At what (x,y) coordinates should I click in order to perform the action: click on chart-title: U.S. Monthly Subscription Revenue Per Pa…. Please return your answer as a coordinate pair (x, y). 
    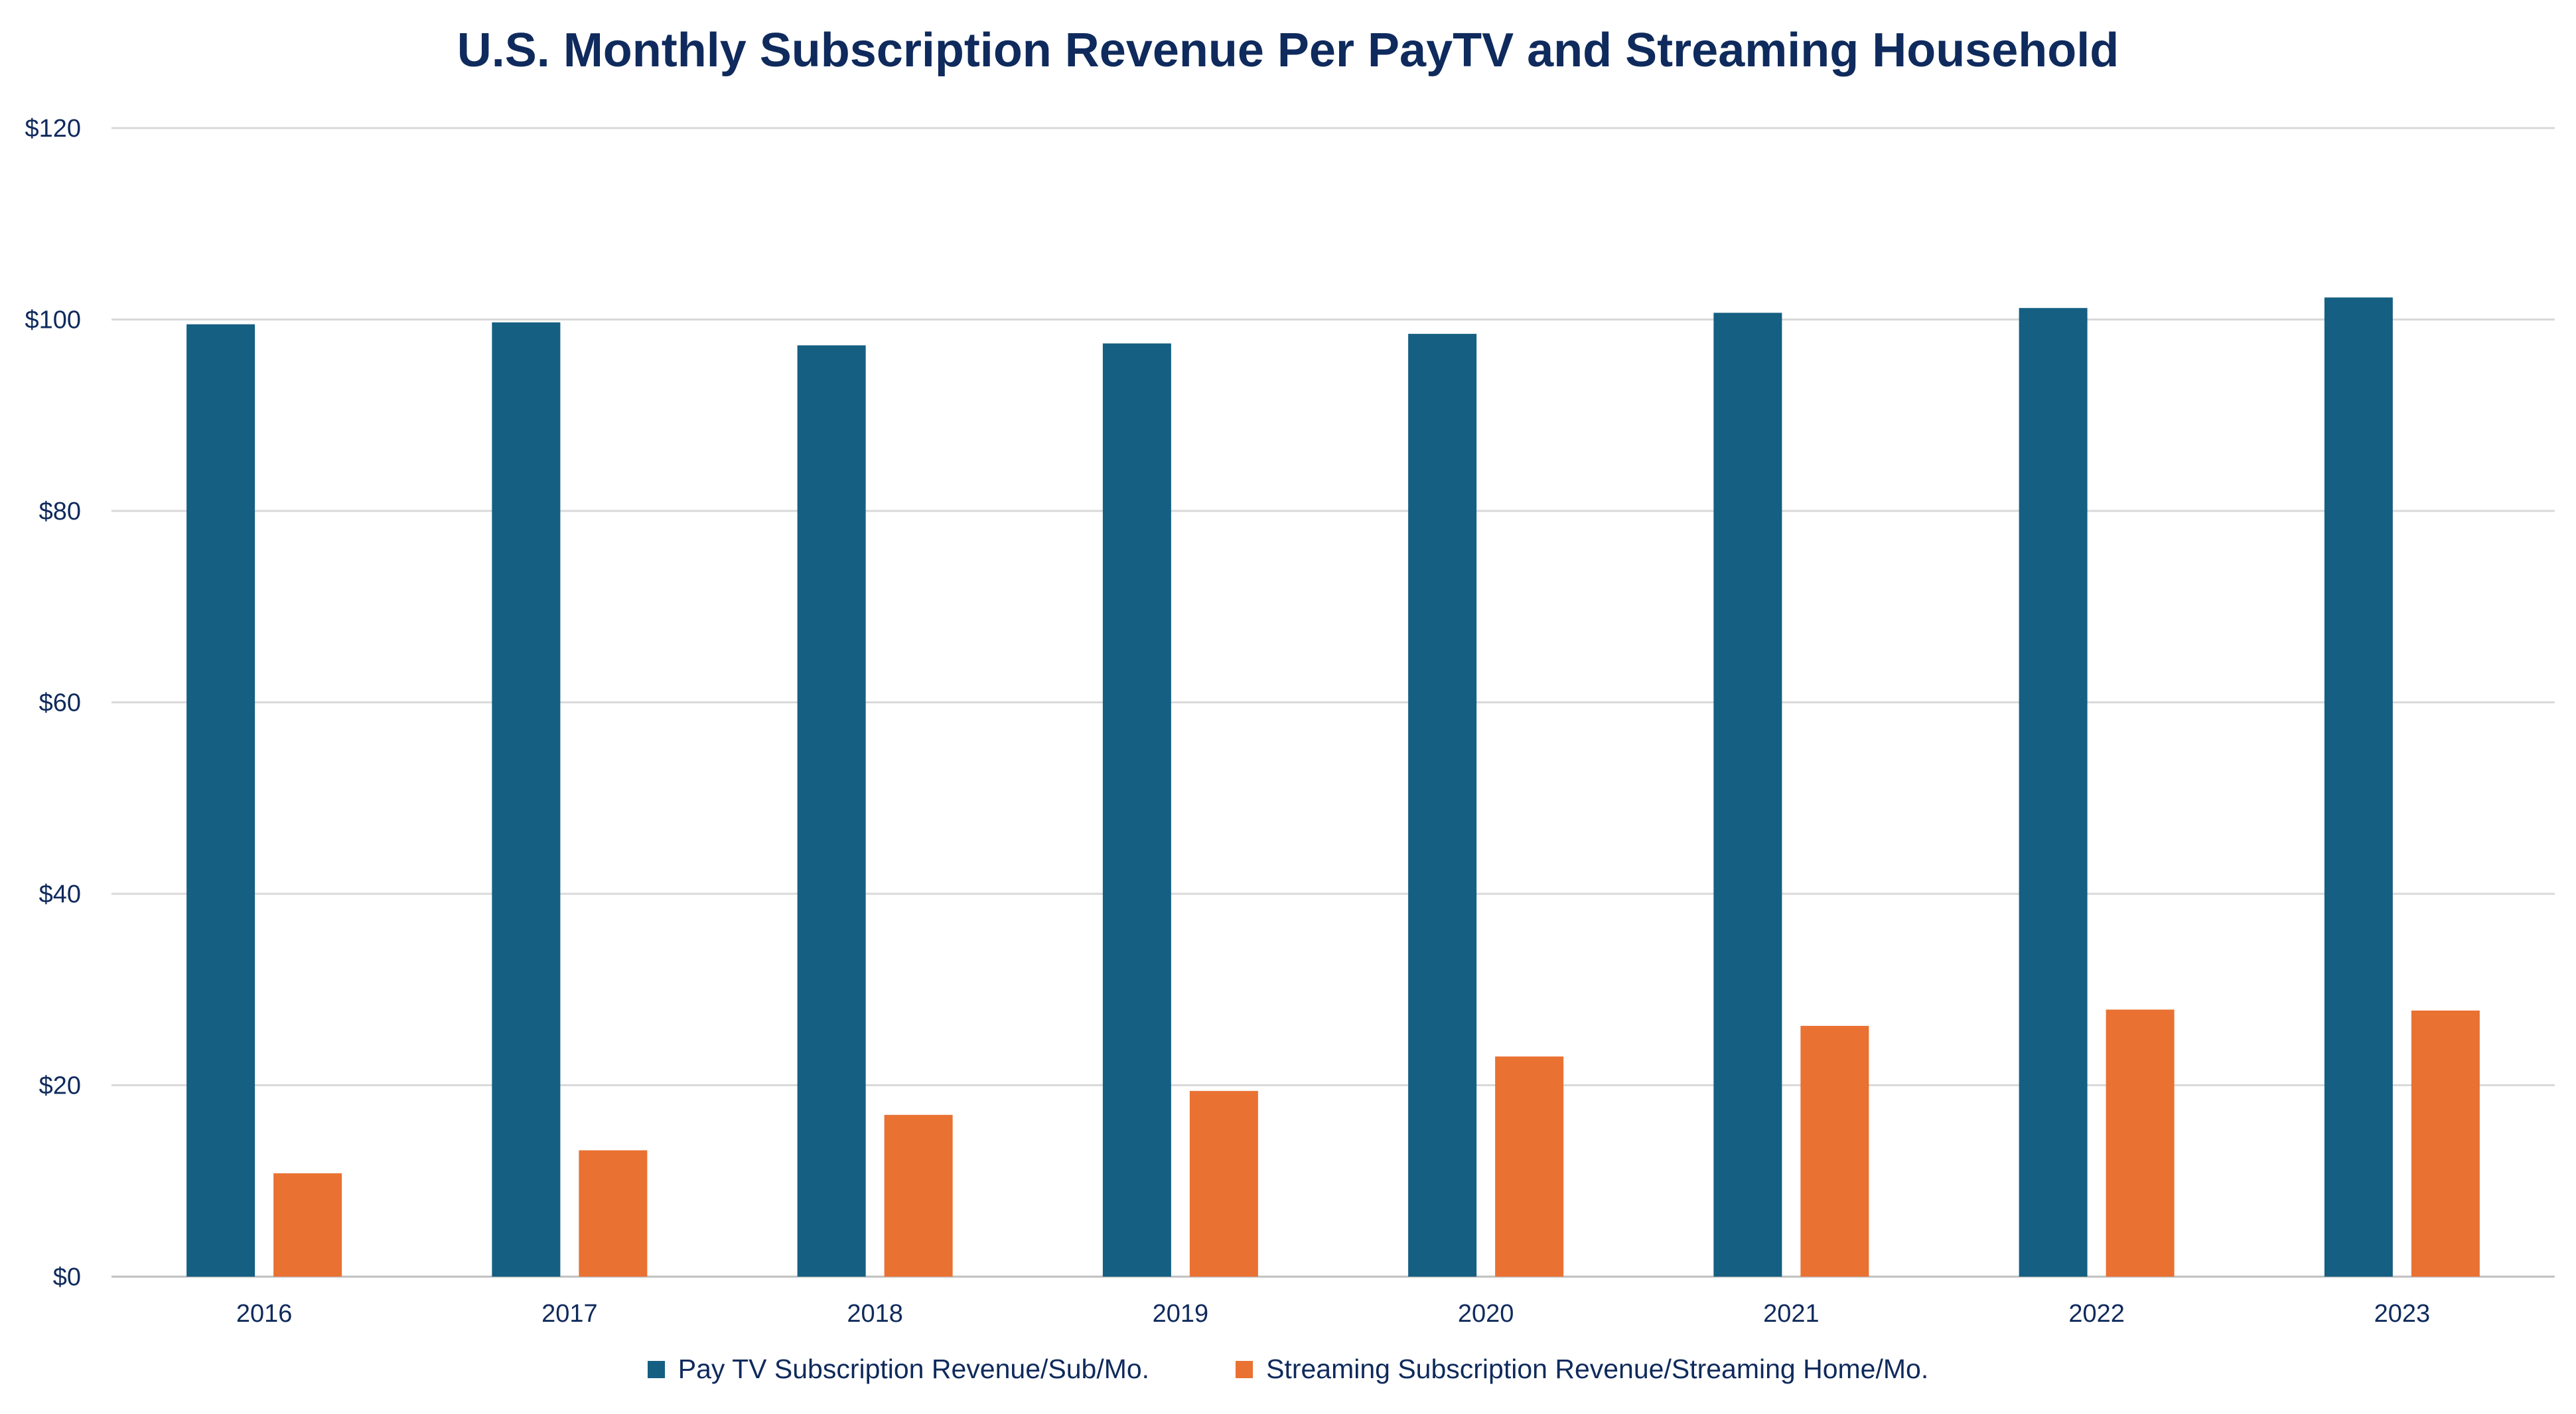
    Looking at the image, I should click on (1288, 50).